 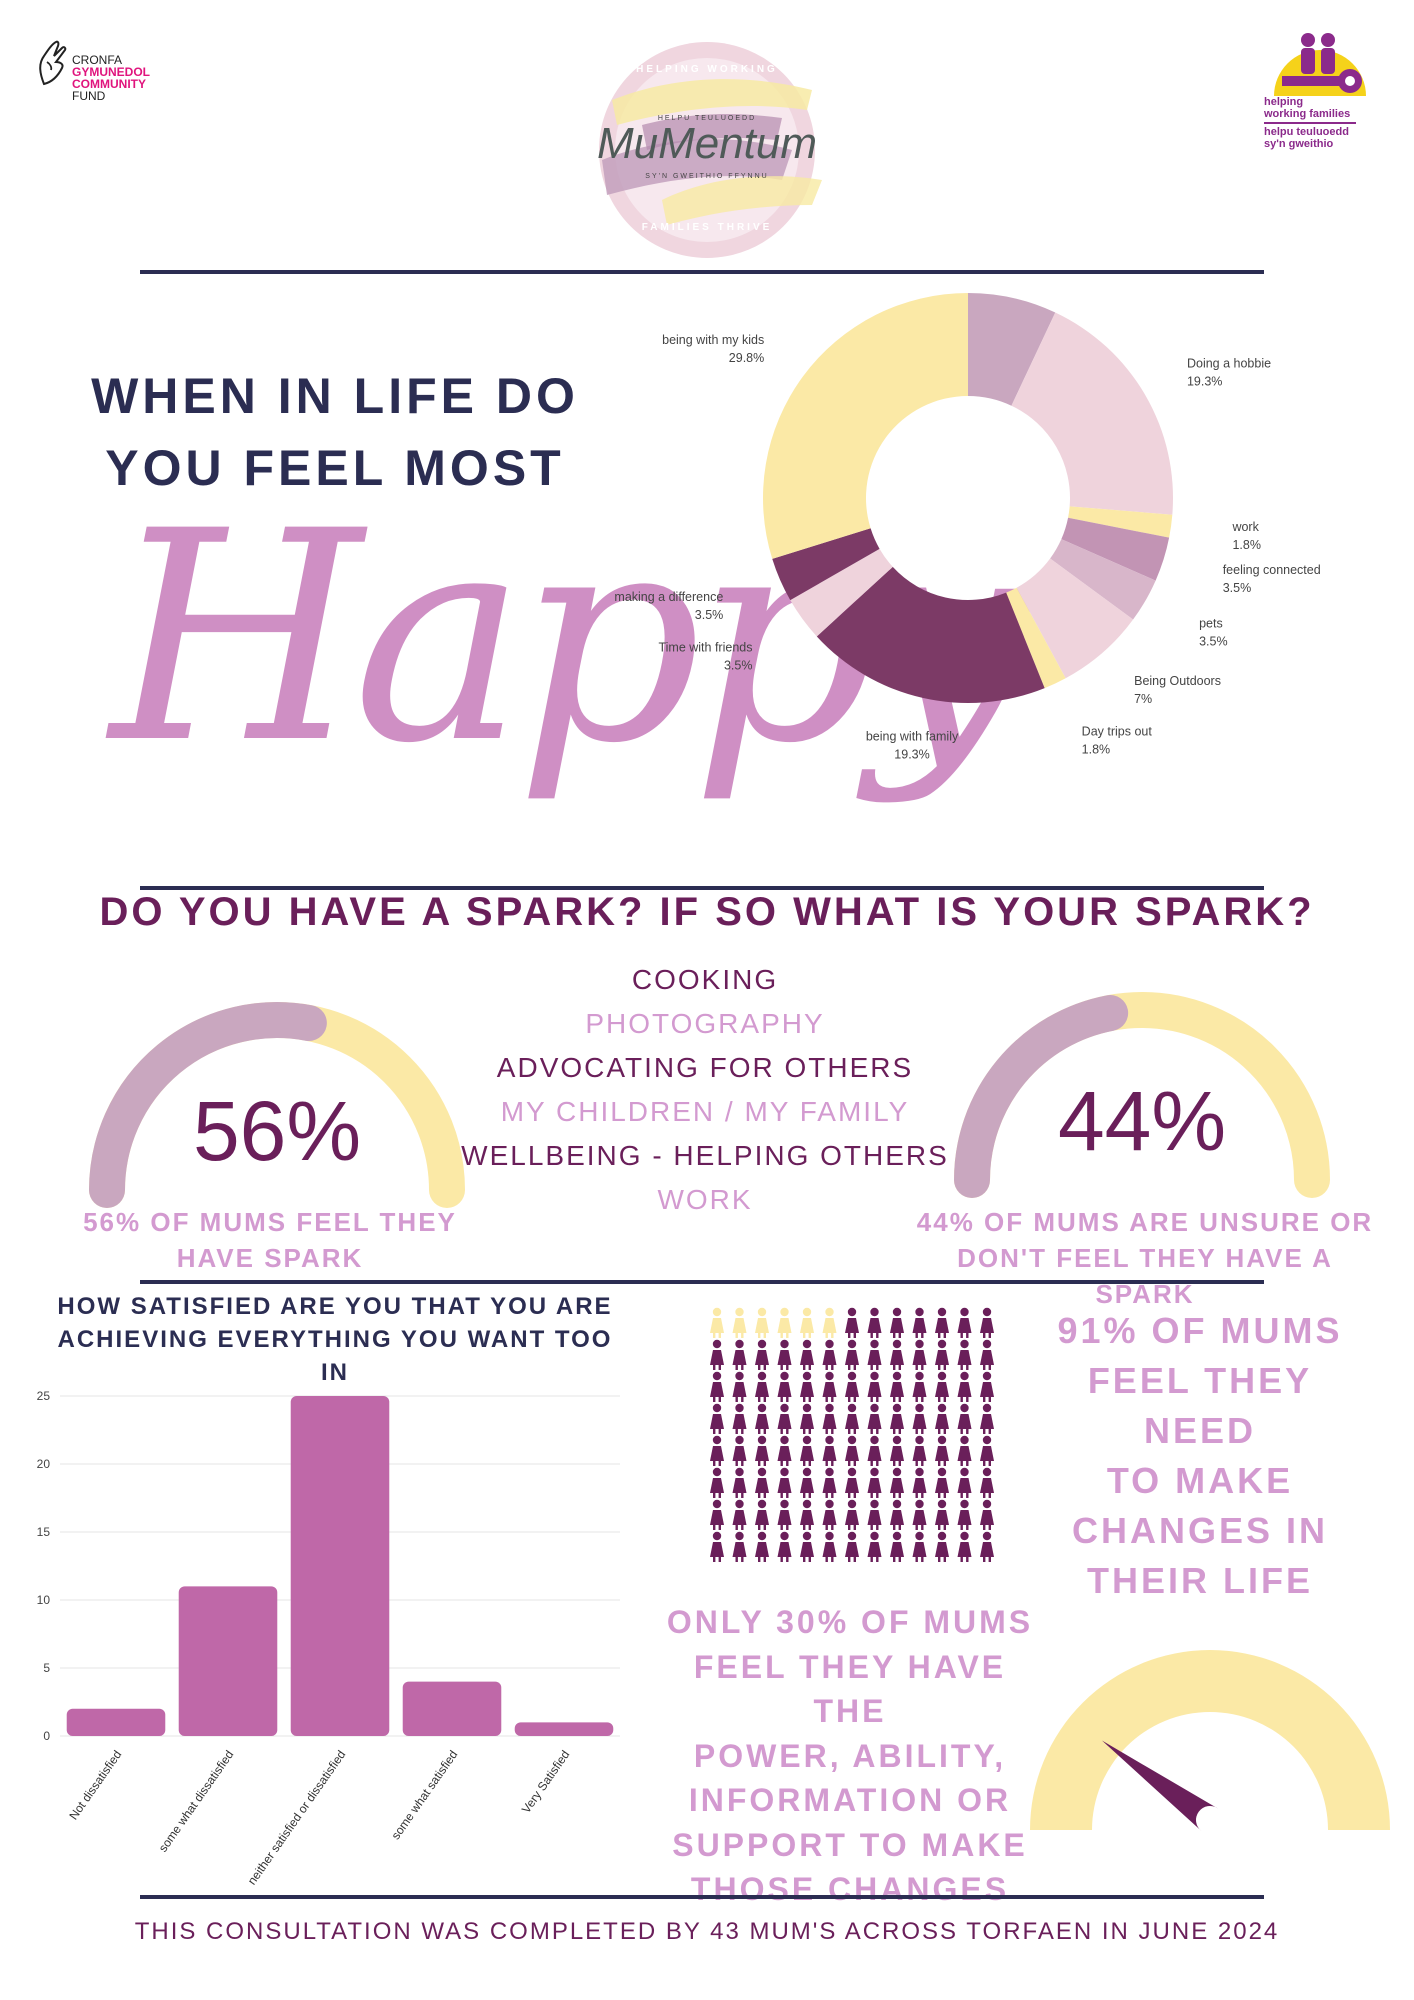 I want to click on logo-ring-top: HELPING WORKING, so click(x=707, y=69).